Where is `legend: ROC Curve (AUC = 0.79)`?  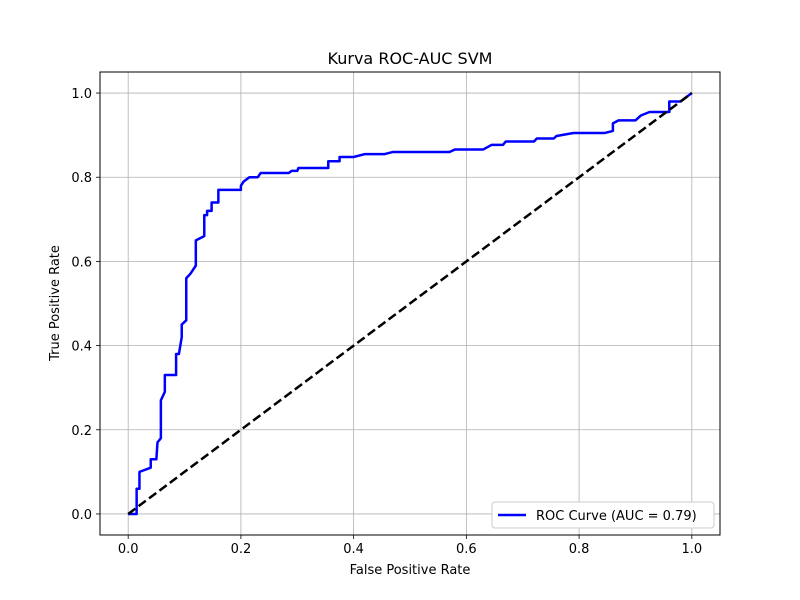 legend: ROC Curve (AUC = 0.79) is located at coordinates (603, 515).